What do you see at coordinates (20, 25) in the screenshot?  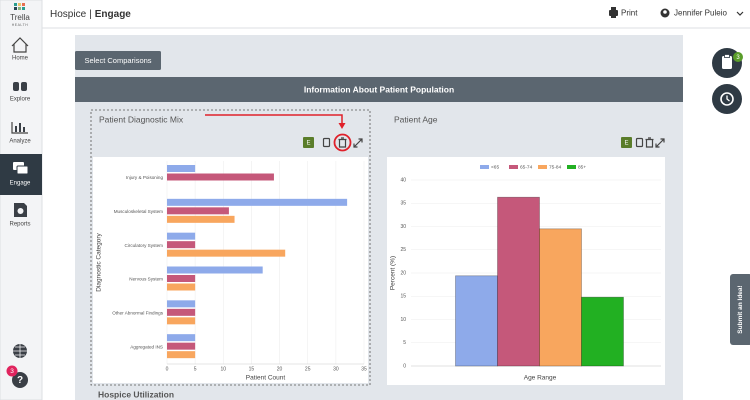 I see `logo-sub: HEALTH` at bounding box center [20, 25].